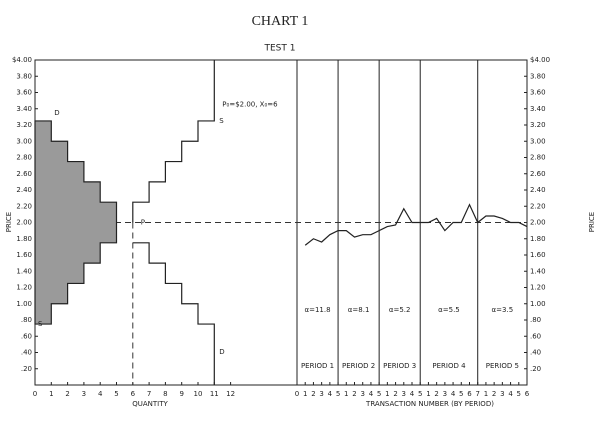 This screenshot has width=600, height=425. What do you see at coordinates (359, 310) in the screenshot?
I see `period-alpha: α=8.1` at bounding box center [359, 310].